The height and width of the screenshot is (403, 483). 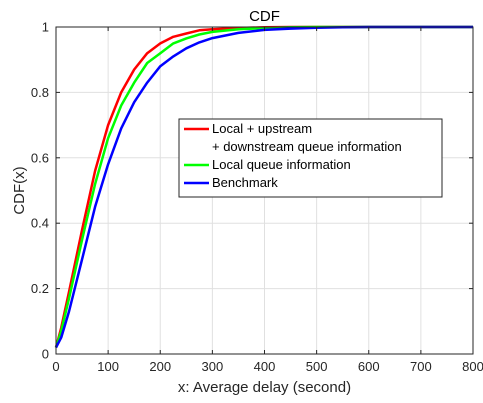 What do you see at coordinates (108, 366) in the screenshot?
I see `x-tick-label: 100` at bounding box center [108, 366].